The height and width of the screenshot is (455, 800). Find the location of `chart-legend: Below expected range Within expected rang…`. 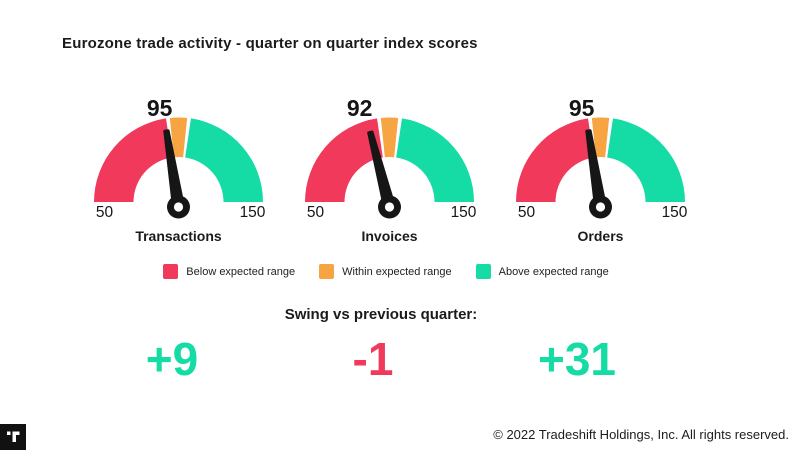

chart-legend: Below expected range Within expected rang… is located at coordinates (386, 271).